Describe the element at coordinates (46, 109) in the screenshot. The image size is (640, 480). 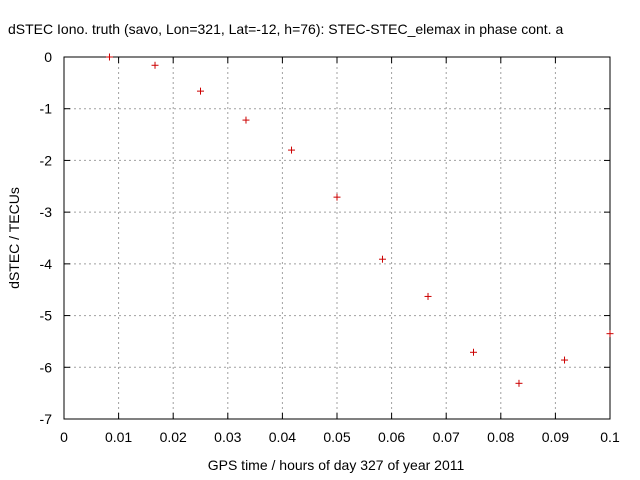
I see `y-tick-label: -1` at that location.